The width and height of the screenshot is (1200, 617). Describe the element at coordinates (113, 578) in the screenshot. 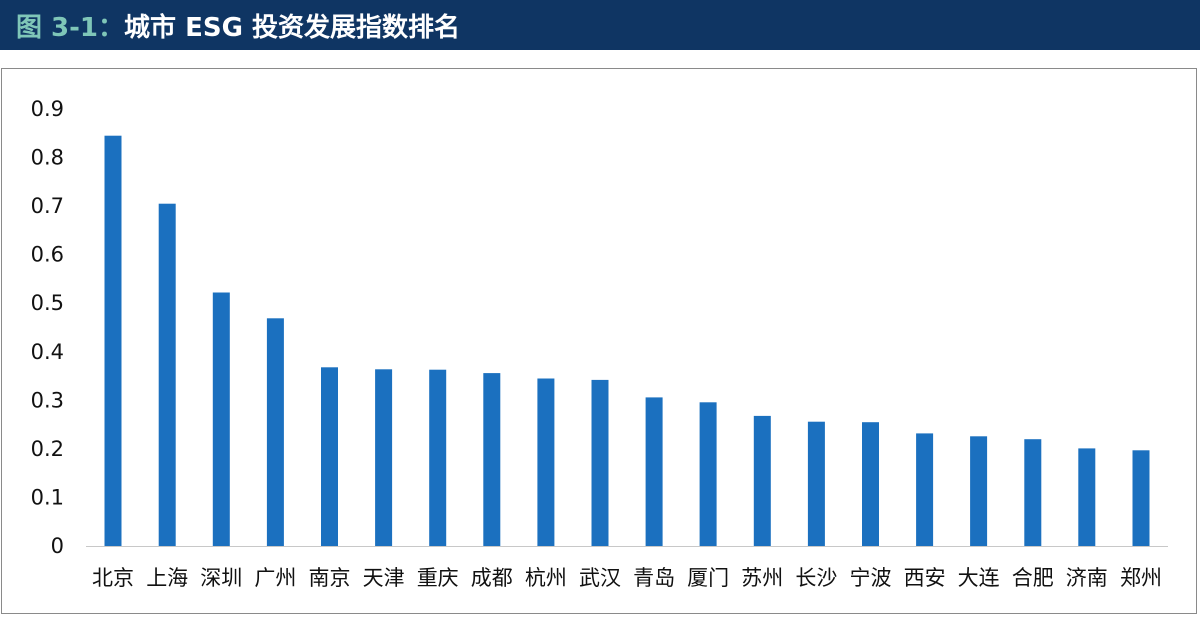

I see `x-tick-label: 北京` at that location.